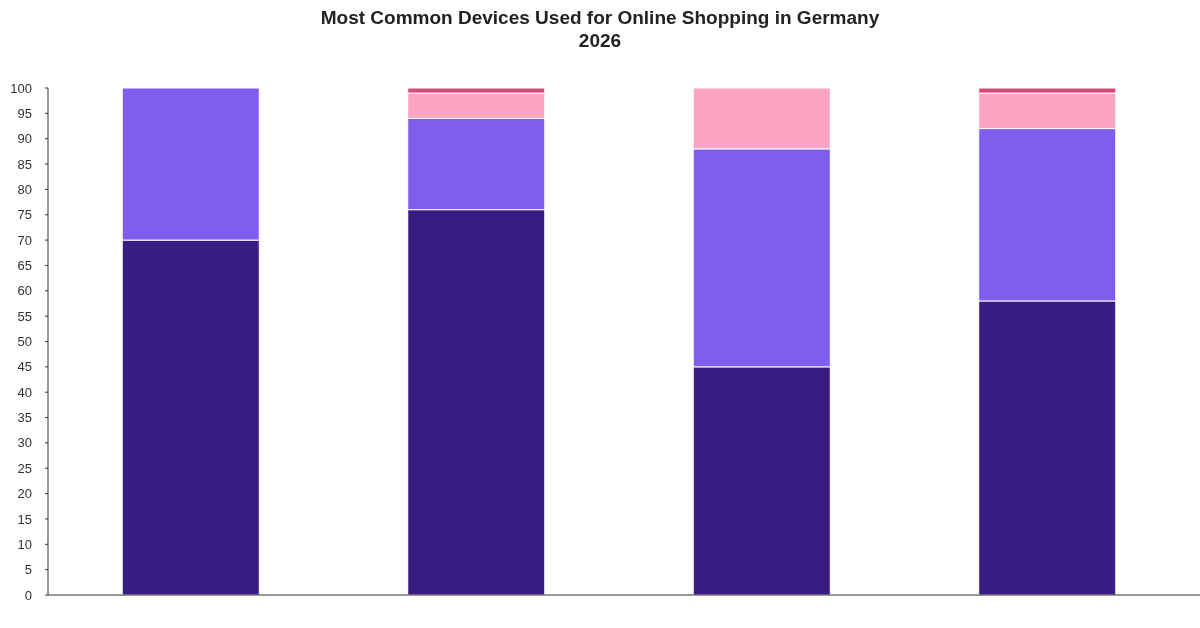  Describe the element at coordinates (24, 519) in the screenshot. I see `y-tick-label: 15` at that location.